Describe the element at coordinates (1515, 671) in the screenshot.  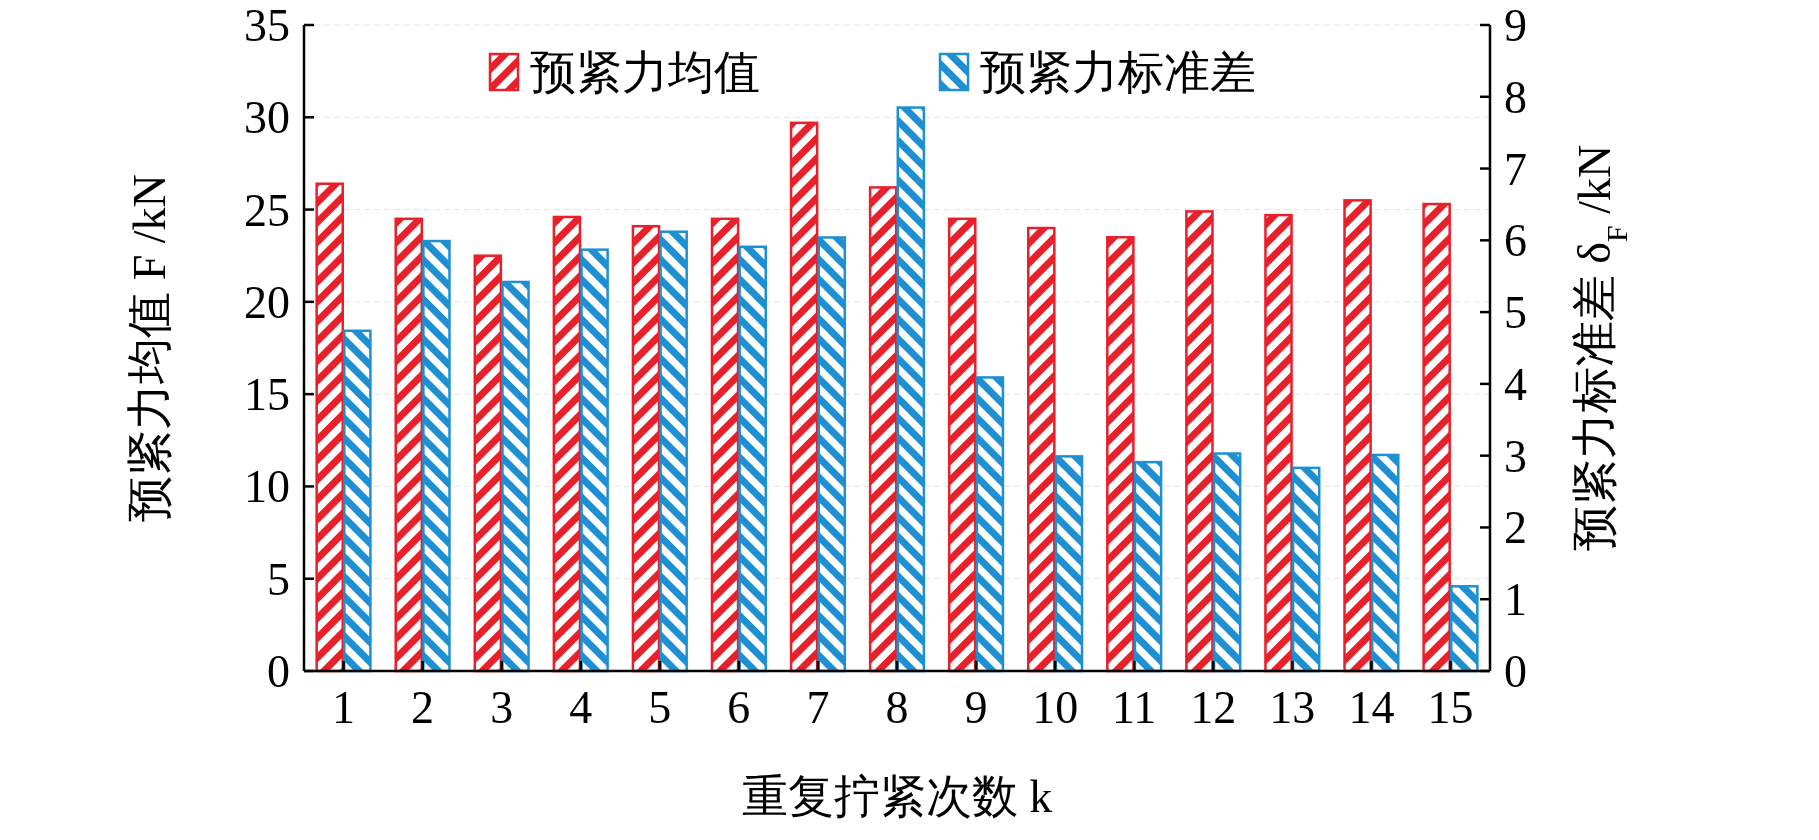
I see `y2-tick-label: 0` at that location.